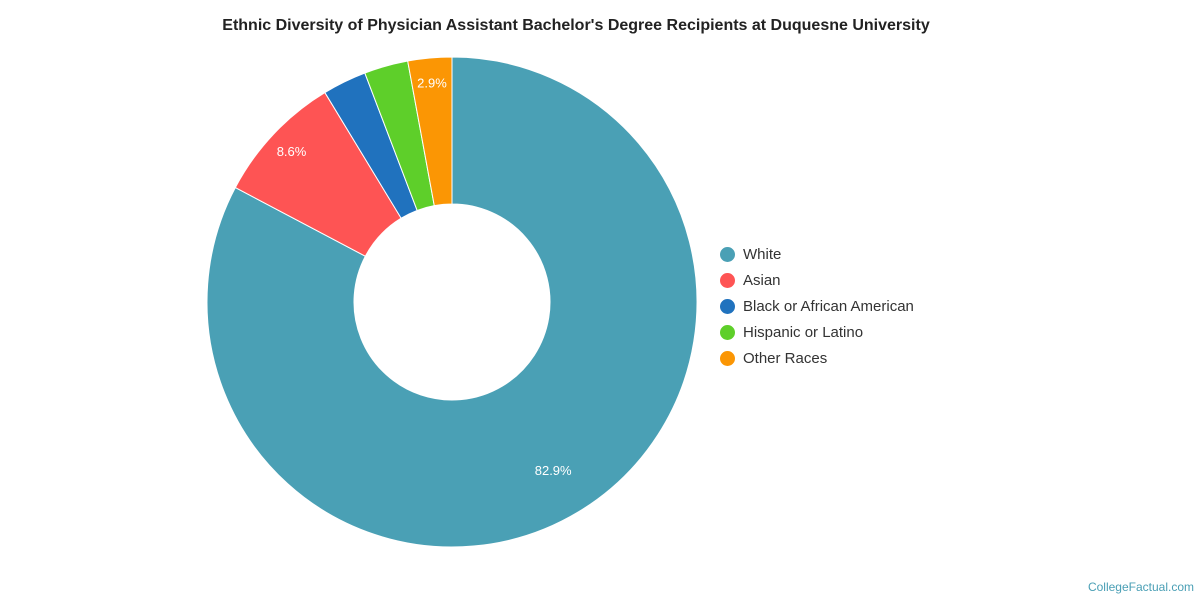 This screenshot has height=600, width=1200. Describe the element at coordinates (762, 280) in the screenshot. I see `legend-label: Asian` at that location.